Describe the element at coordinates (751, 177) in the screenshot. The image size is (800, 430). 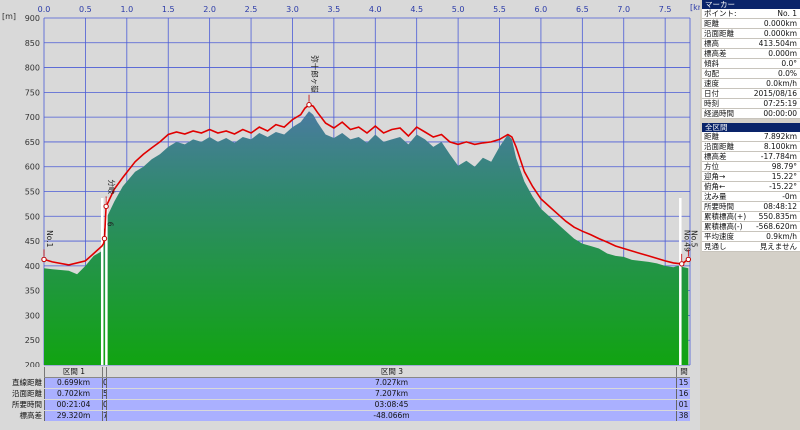
I see `total-panel-row: 迎角→ 15.22°` at that location.